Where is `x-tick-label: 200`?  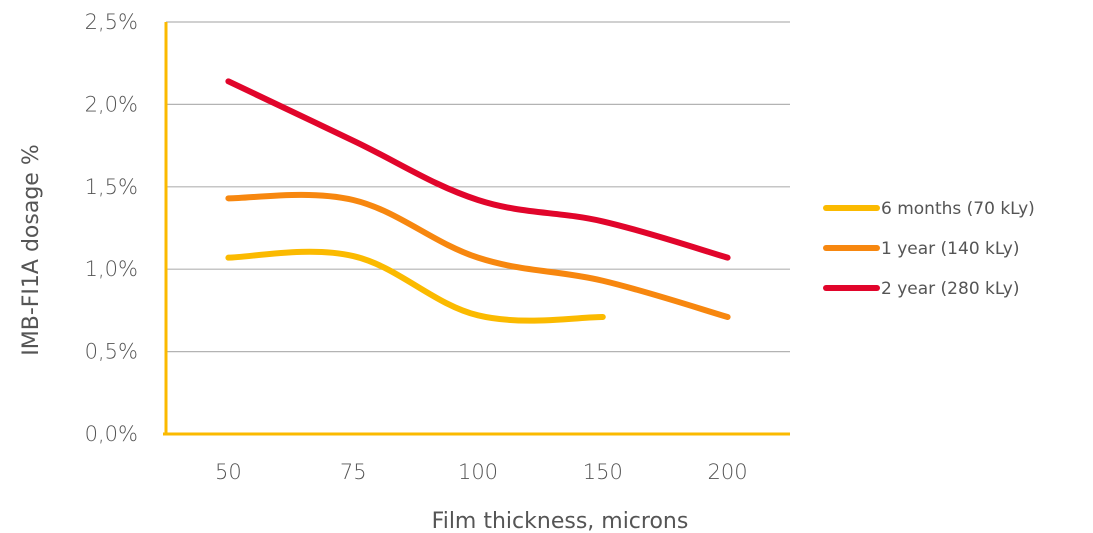 x-tick-label: 200 is located at coordinates (728, 472).